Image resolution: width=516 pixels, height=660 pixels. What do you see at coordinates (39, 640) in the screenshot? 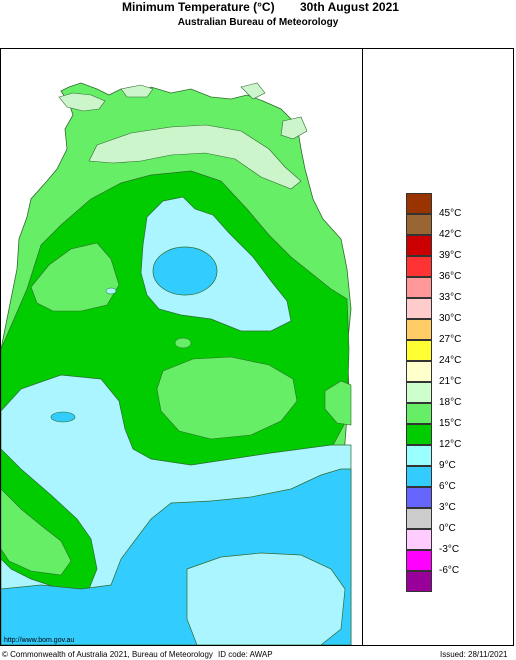
I see `website-url: http://www.bom.gov.au` at bounding box center [39, 640].